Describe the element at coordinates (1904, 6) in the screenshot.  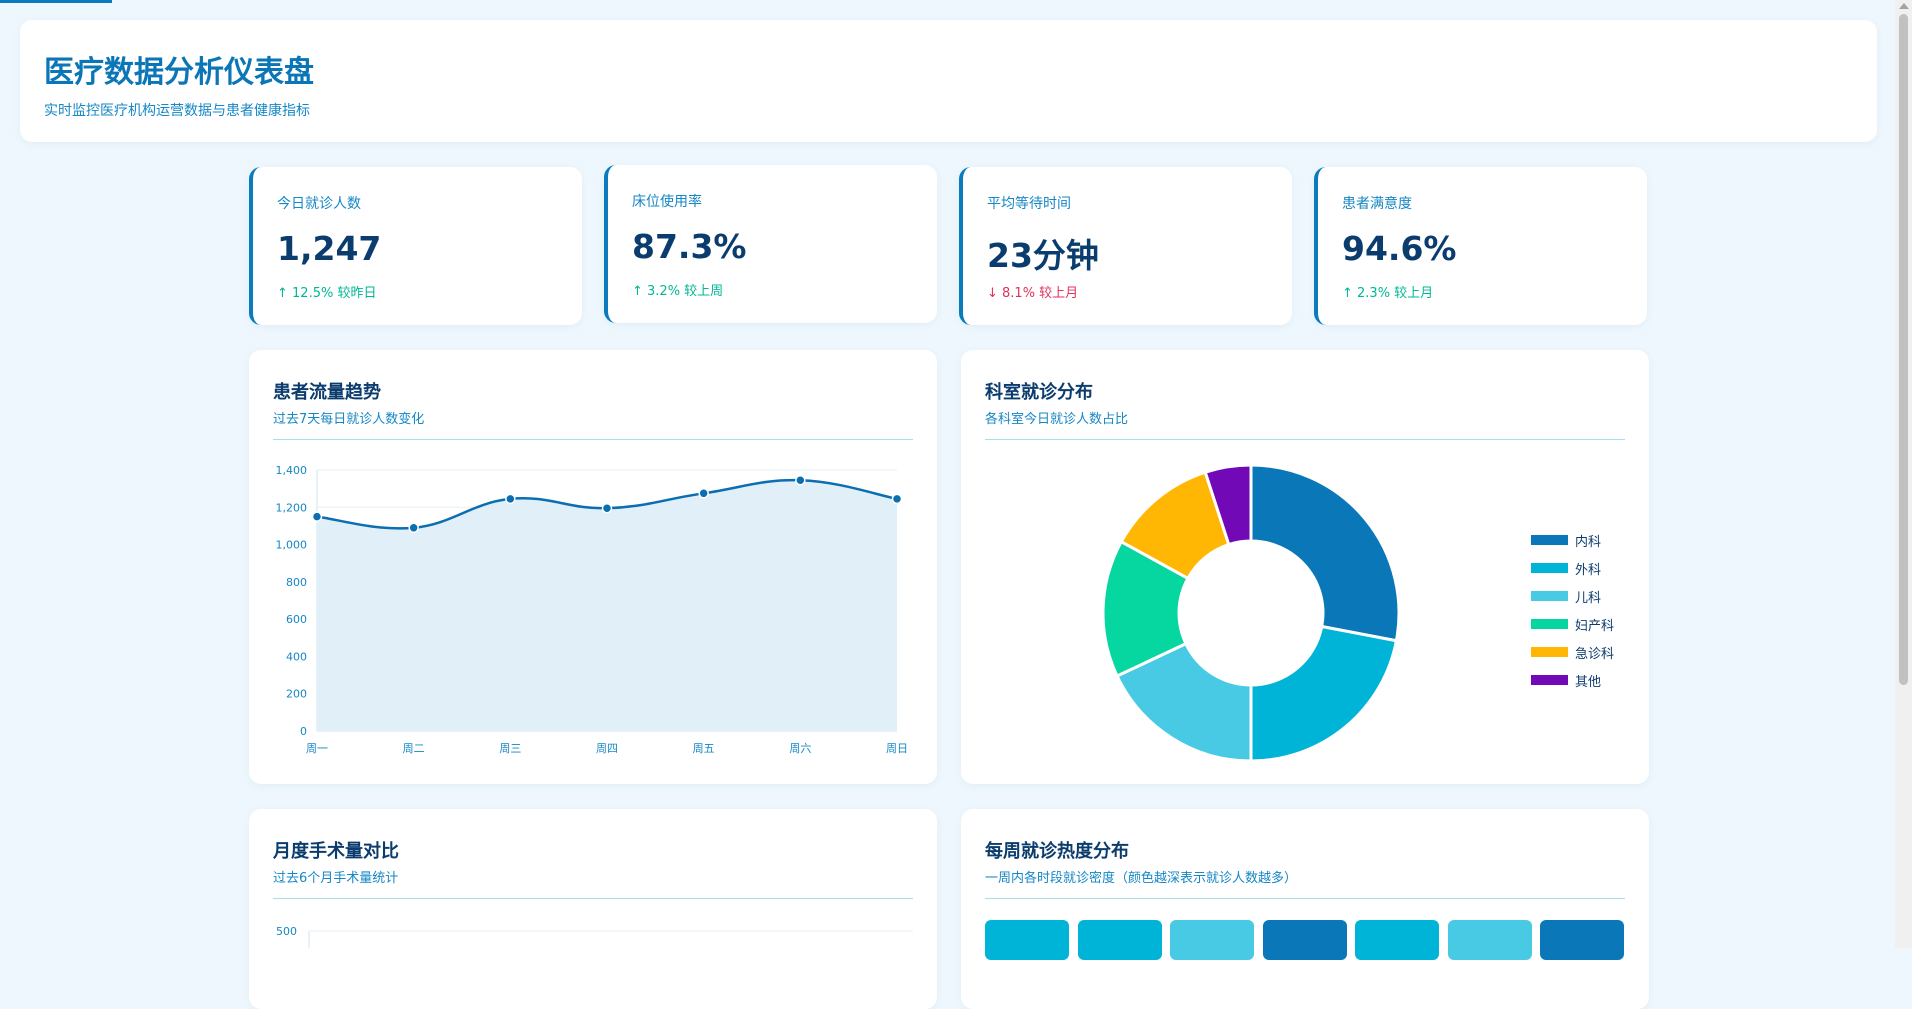
I see `scroll-up-arrow-icon` at that location.